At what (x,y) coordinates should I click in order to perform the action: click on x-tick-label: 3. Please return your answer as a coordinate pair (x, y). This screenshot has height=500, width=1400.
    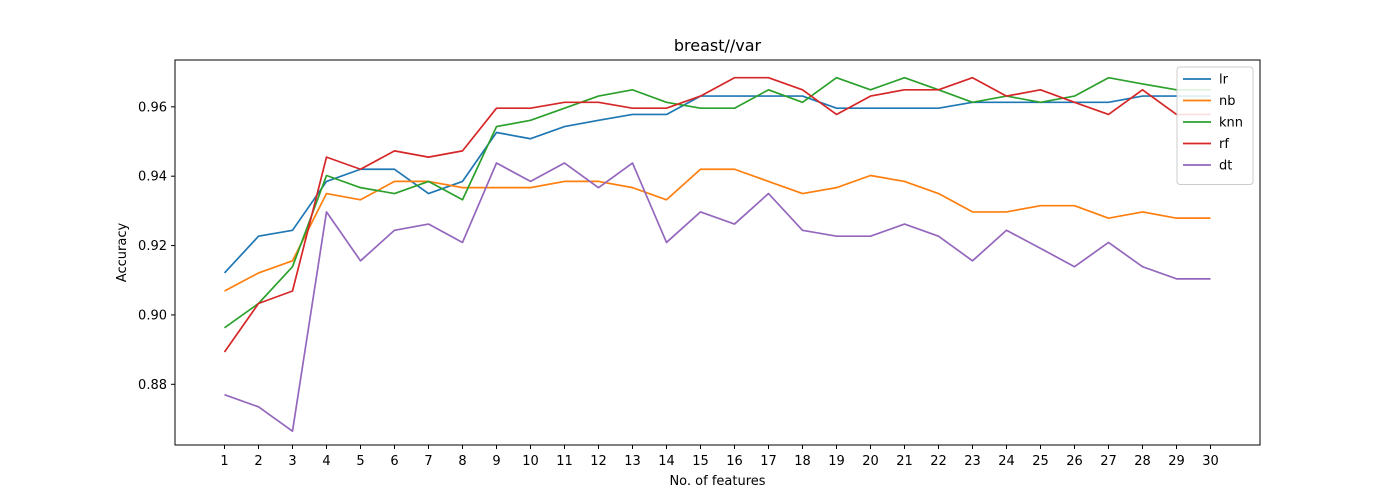
    Looking at the image, I should click on (292, 461).